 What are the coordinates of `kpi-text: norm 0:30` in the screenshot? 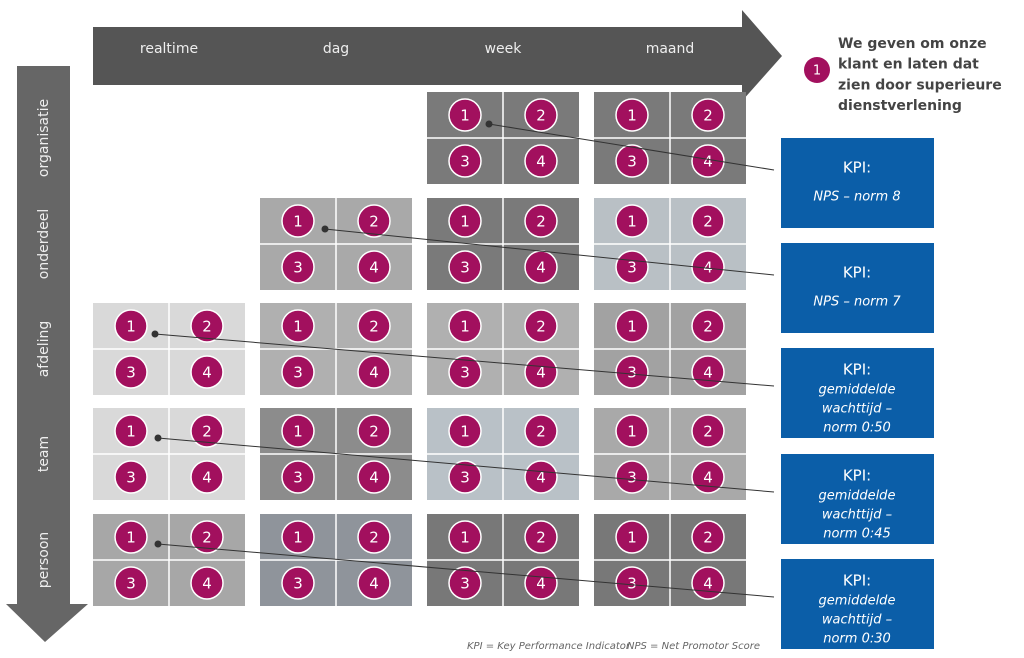 It's located at (857, 639).